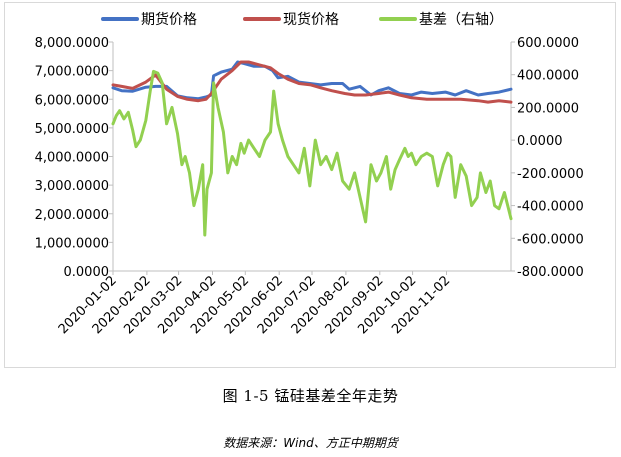  Describe the element at coordinates (169, 19) in the screenshot. I see `legend-label-1: 期货价格` at that location.